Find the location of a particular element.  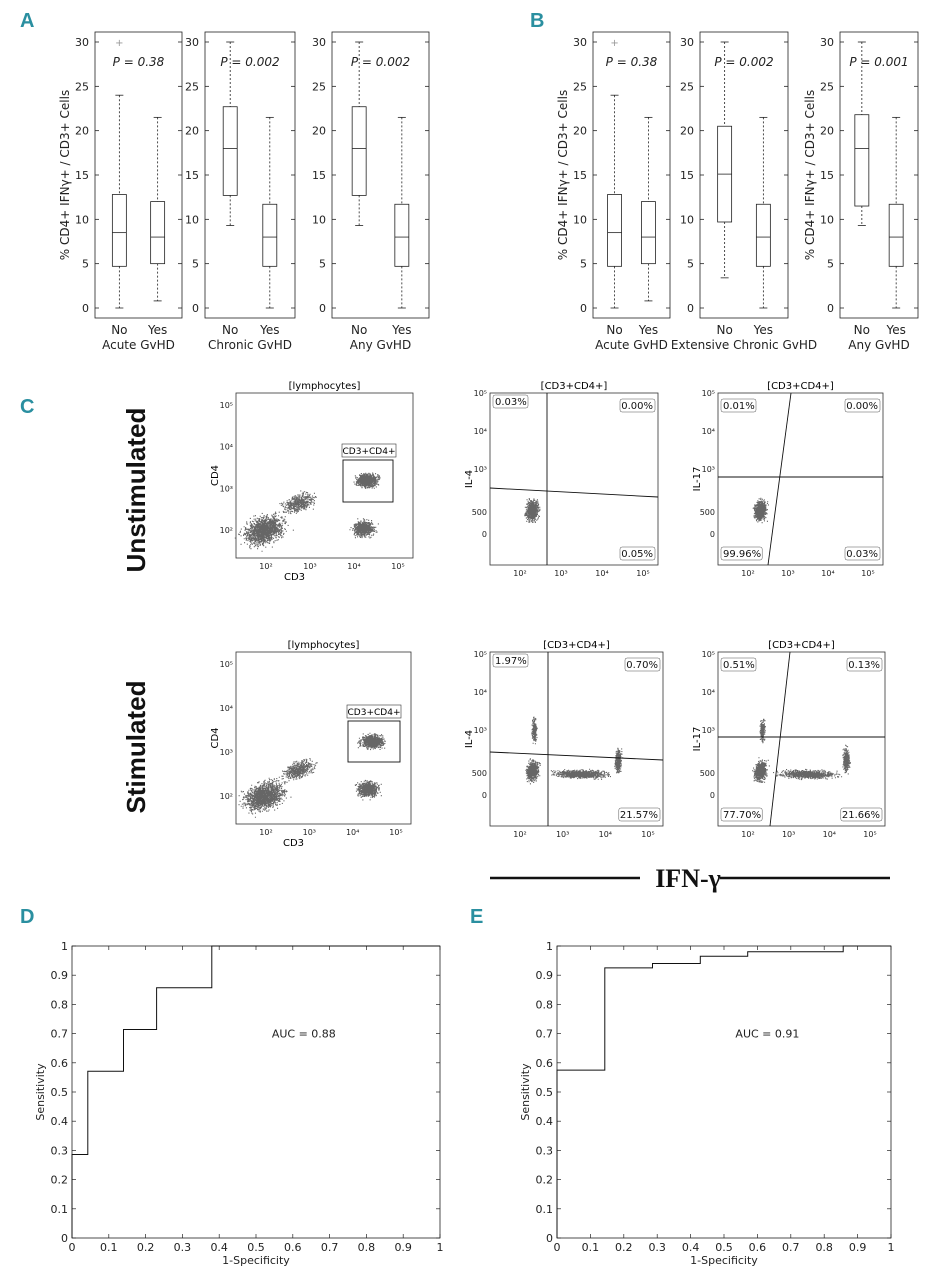

y-tick-label: 0.8 is located at coordinates (545, 1004).